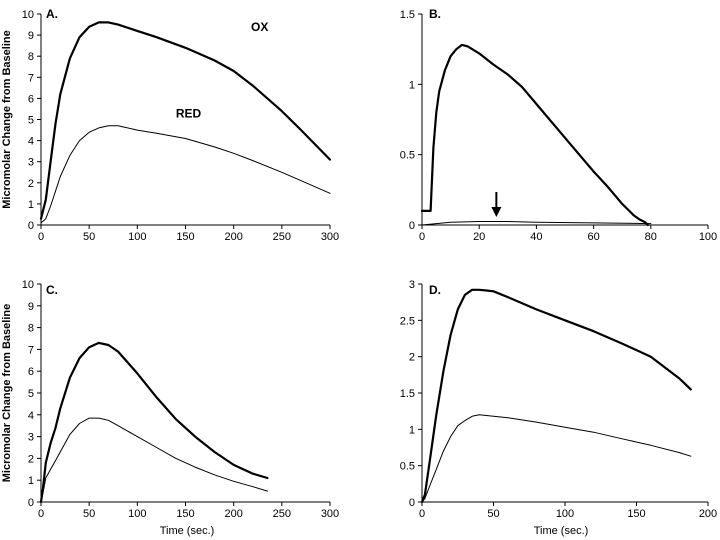 The height and width of the screenshot is (540, 720). Describe the element at coordinates (52, 290) in the screenshot. I see `panel-label: C.` at that location.